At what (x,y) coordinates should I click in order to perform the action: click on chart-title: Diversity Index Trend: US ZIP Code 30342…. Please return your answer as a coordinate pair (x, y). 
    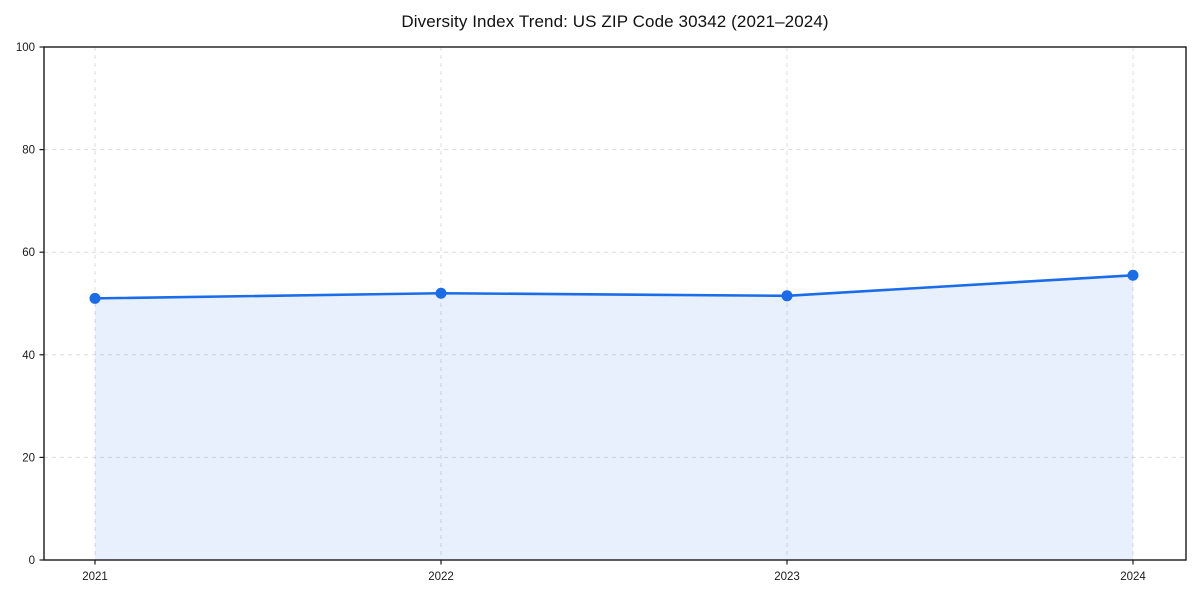
    Looking at the image, I should click on (615, 21).